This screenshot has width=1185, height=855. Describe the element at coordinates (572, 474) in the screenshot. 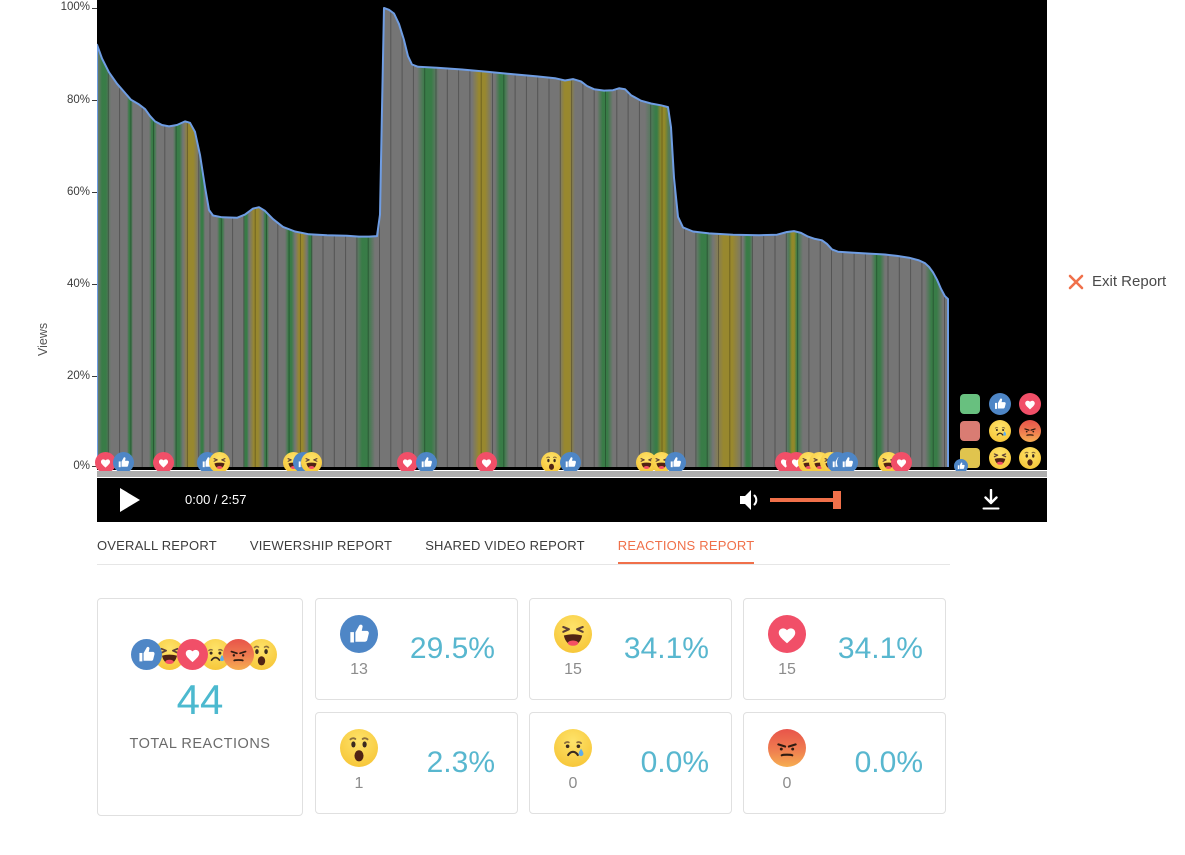

I see `video-seek-bar` at that location.